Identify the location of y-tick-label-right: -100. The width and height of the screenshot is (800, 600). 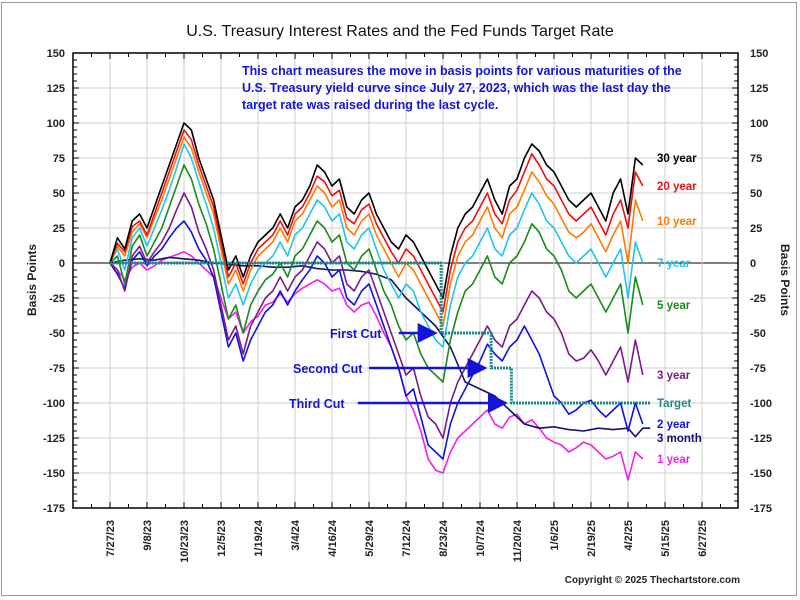
(761, 404).